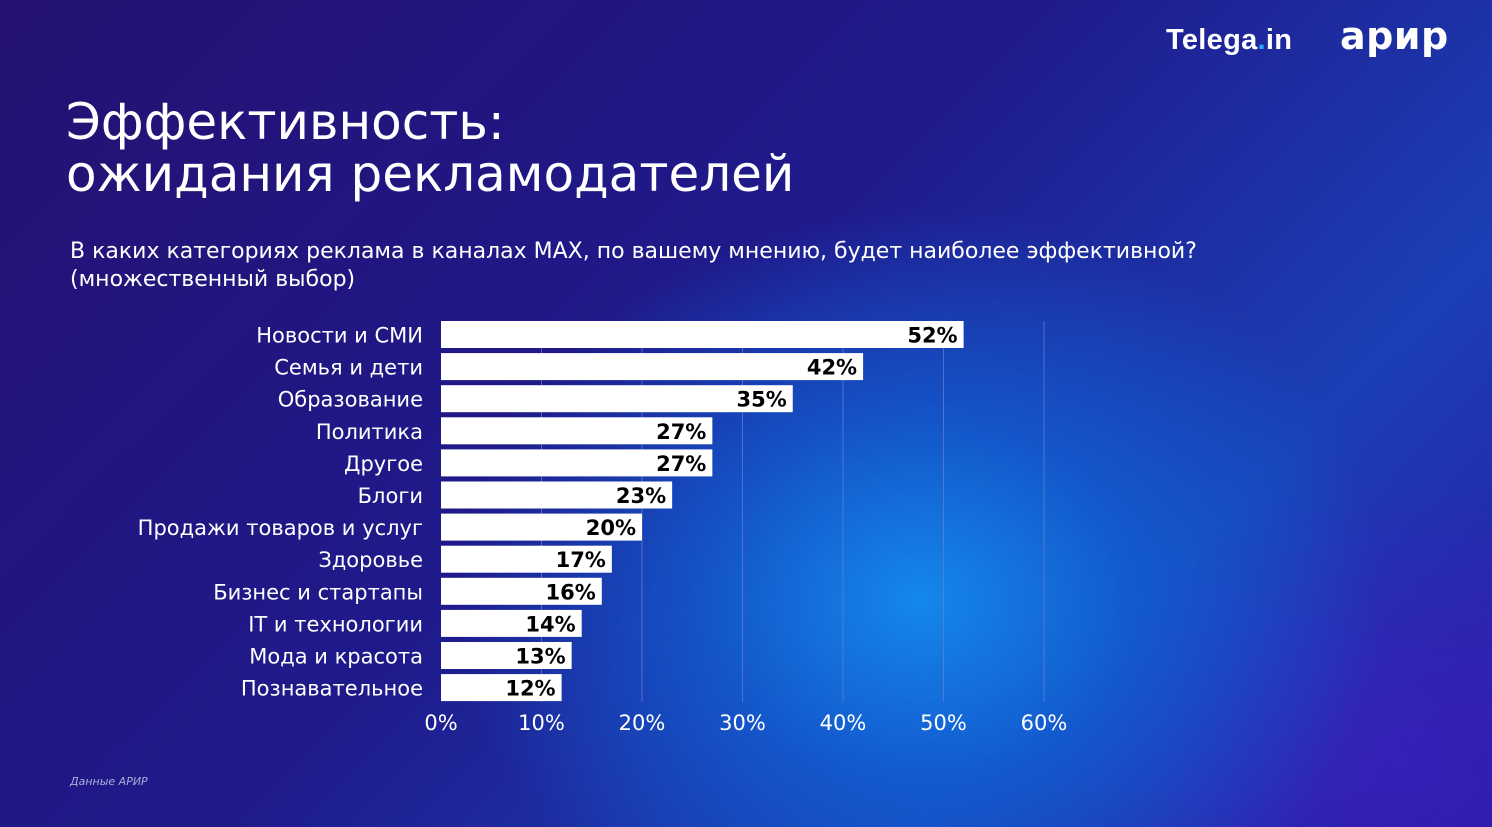 Image resolution: width=1492 pixels, height=827 pixels. What do you see at coordinates (540, 657) in the screenshot?
I see `bar-value-label: 13%` at bounding box center [540, 657].